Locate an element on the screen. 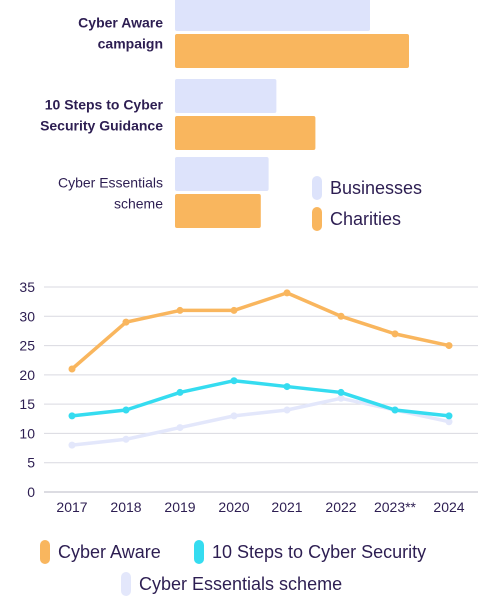  cyber-essentials-swatch is located at coordinates (126, 584).